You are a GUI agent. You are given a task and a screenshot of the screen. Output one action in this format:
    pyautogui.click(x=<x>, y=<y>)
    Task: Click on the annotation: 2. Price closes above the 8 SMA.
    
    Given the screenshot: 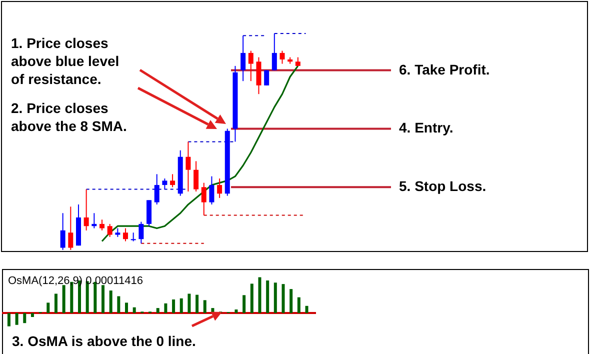 What is the action you would take?
    pyautogui.click(x=69, y=117)
    